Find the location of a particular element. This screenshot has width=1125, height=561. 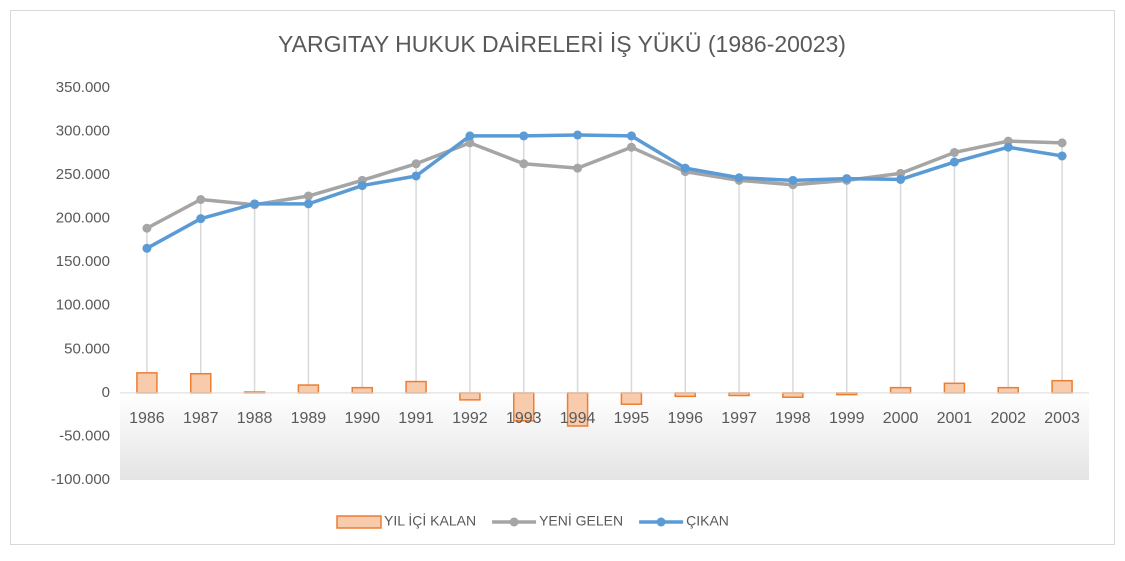

y-tick-label: 250.000 is located at coordinates (83, 174).